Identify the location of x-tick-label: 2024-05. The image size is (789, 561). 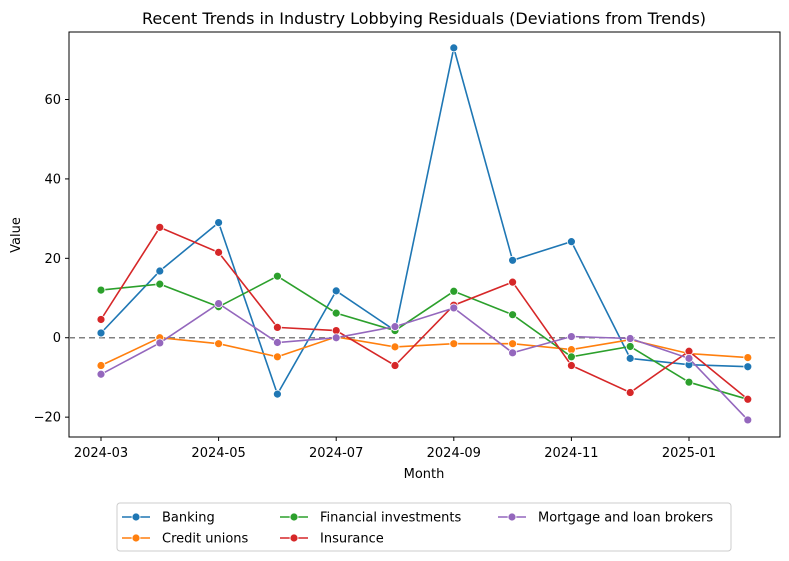
(218, 453).